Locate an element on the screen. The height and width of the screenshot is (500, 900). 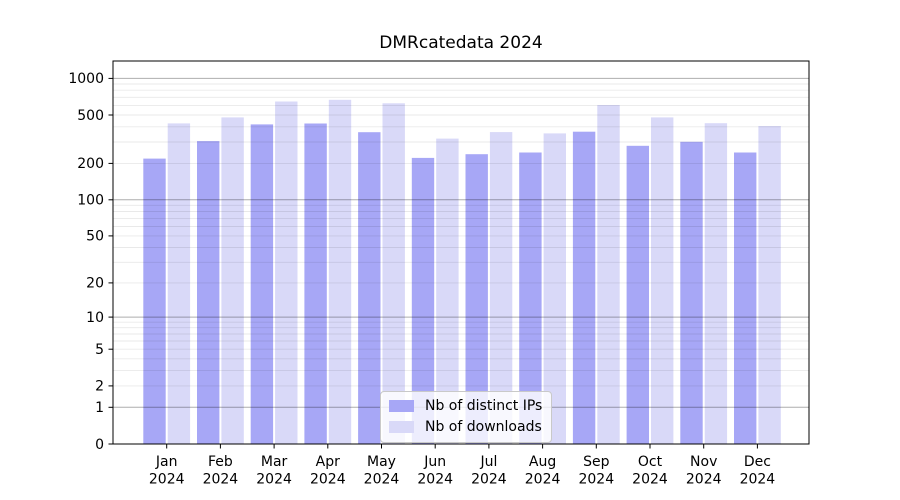
legend: Nb of distinct IPs Nb of downloads is located at coordinates (466, 417).